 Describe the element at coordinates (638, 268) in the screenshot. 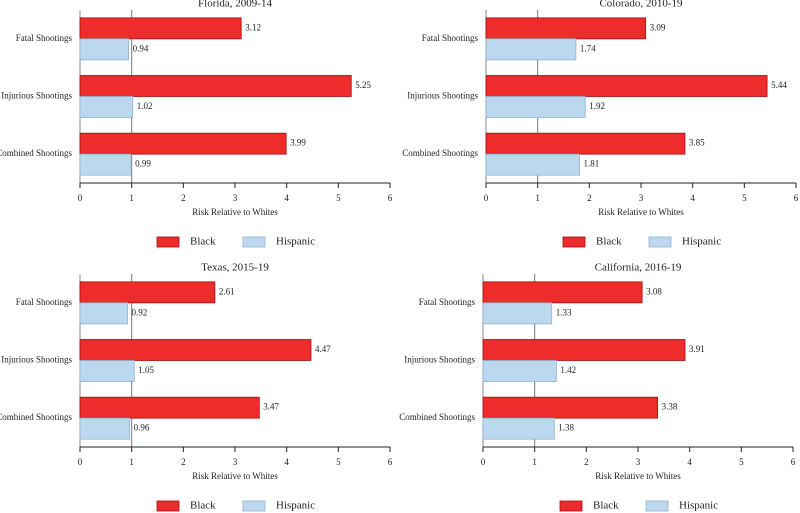

I see `chart-title: California, 2016-19` at that location.